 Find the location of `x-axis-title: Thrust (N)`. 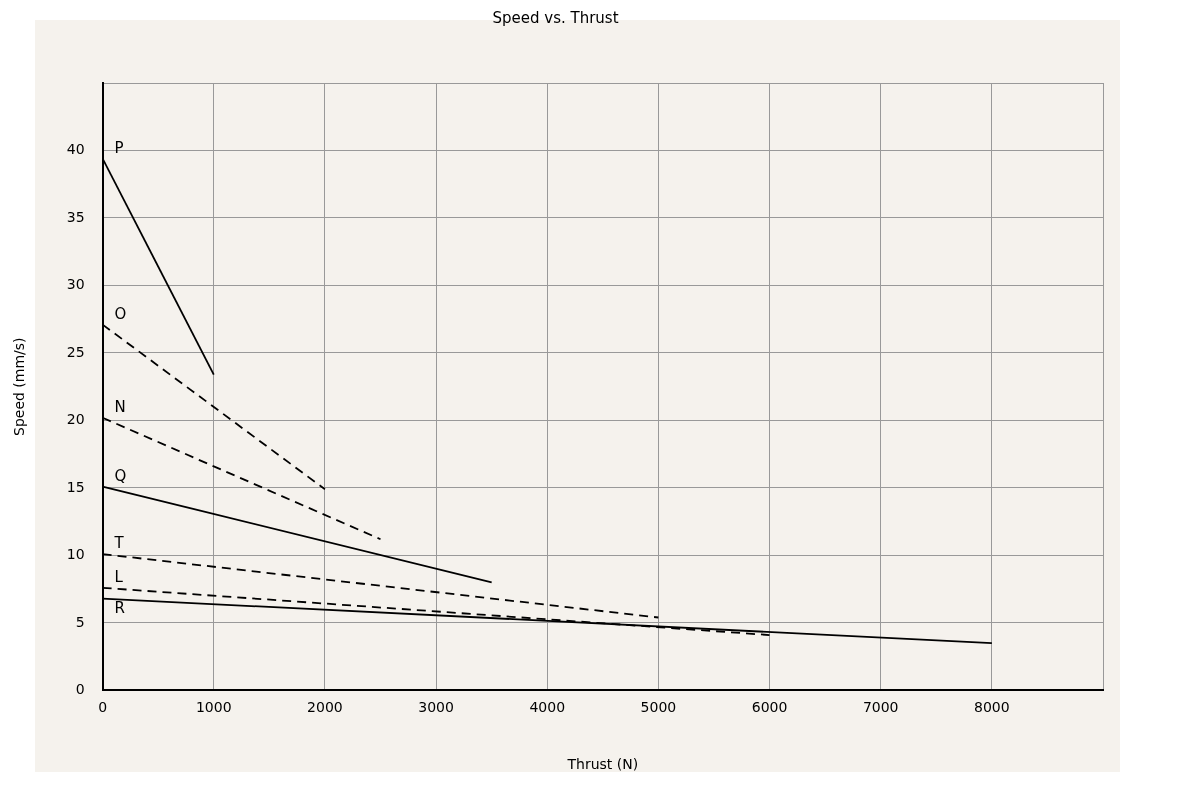

x-axis-title: Thrust (N) is located at coordinates (602, 764).